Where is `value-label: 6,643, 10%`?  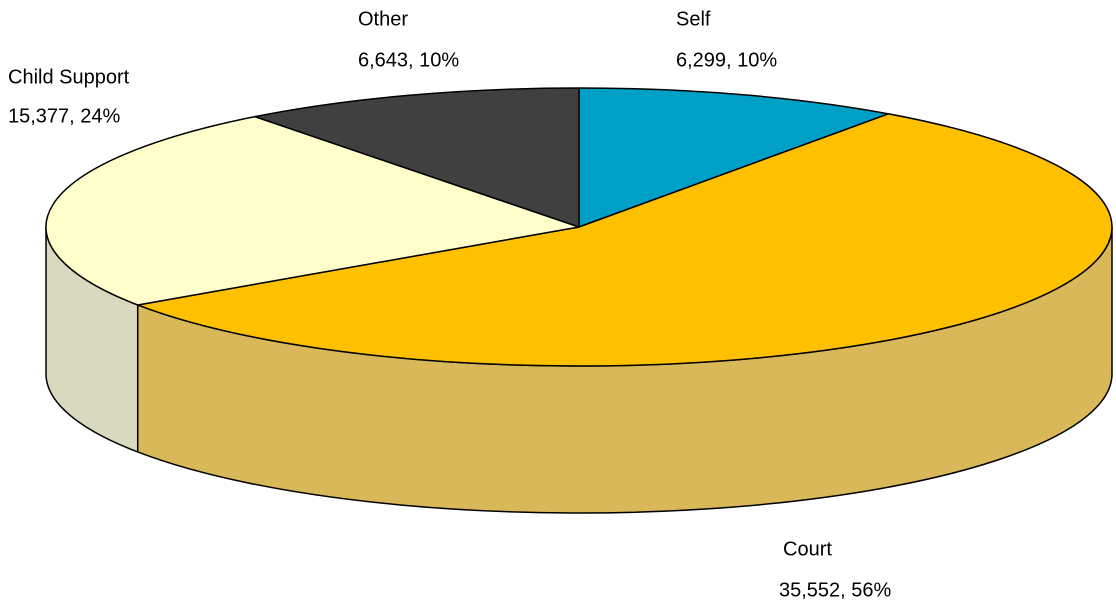
value-label: 6,643, 10% is located at coordinates (408, 60).